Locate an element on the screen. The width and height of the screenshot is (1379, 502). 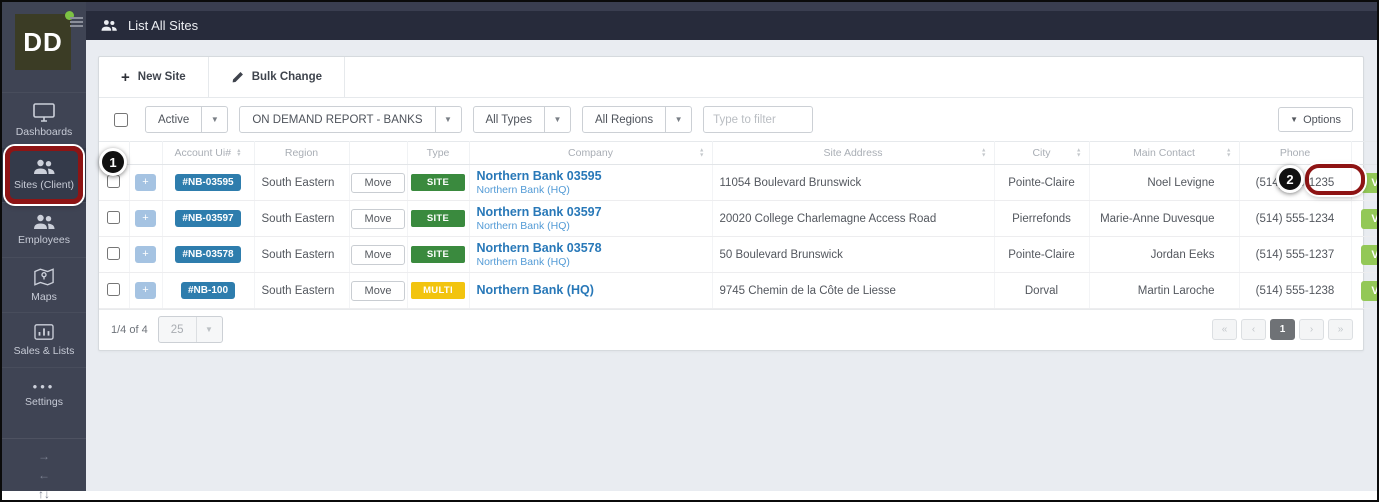
company-link: Northern Bank 03597 is located at coordinates (539, 211).